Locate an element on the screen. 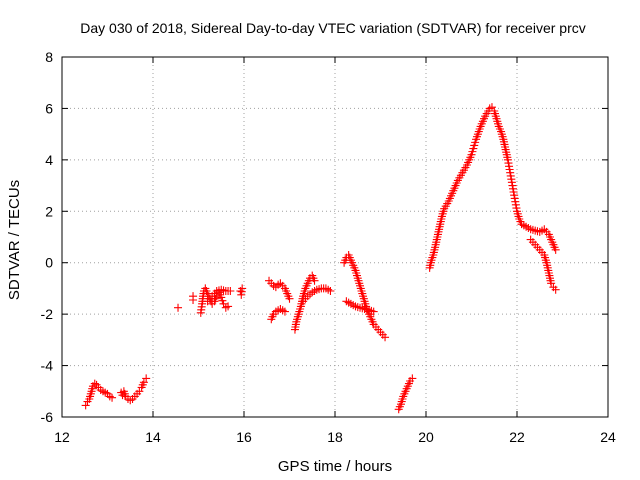 Image resolution: width=640 pixels, height=480 pixels. y-tick-label: 4 is located at coordinates (49, 160).